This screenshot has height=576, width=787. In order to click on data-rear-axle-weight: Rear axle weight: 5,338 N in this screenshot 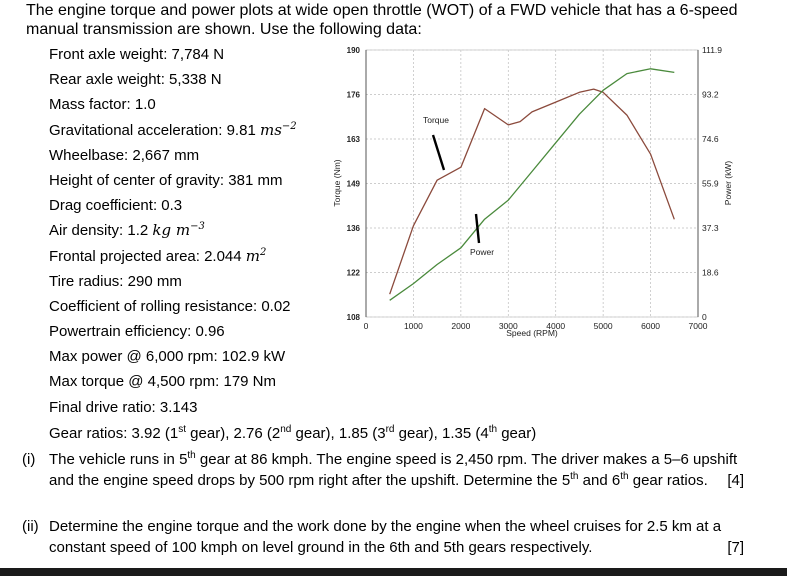, I will do `click(135, 80)`.